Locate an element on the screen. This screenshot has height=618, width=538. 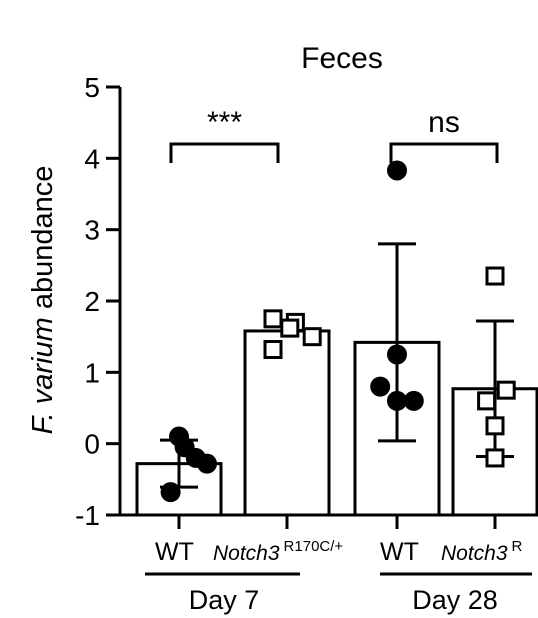
group-label: Day 28 is located at coordinates (455, 600).